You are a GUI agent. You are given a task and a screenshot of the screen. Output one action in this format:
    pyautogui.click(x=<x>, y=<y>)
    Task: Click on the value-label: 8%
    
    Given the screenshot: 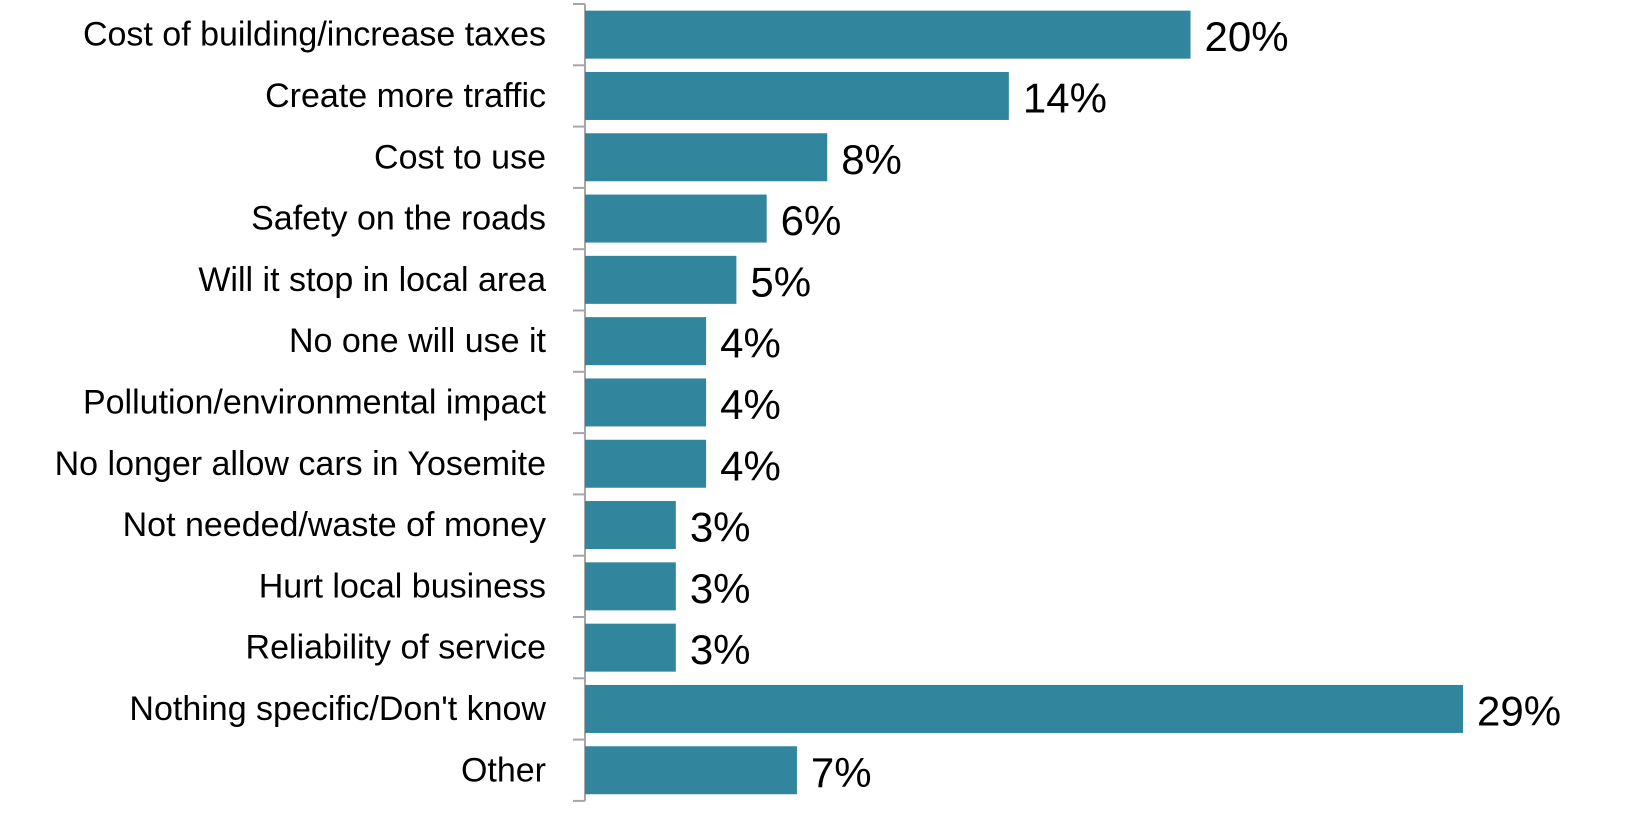 What is the action you would take?
    pyautogui.click(x=871, y=159)
    